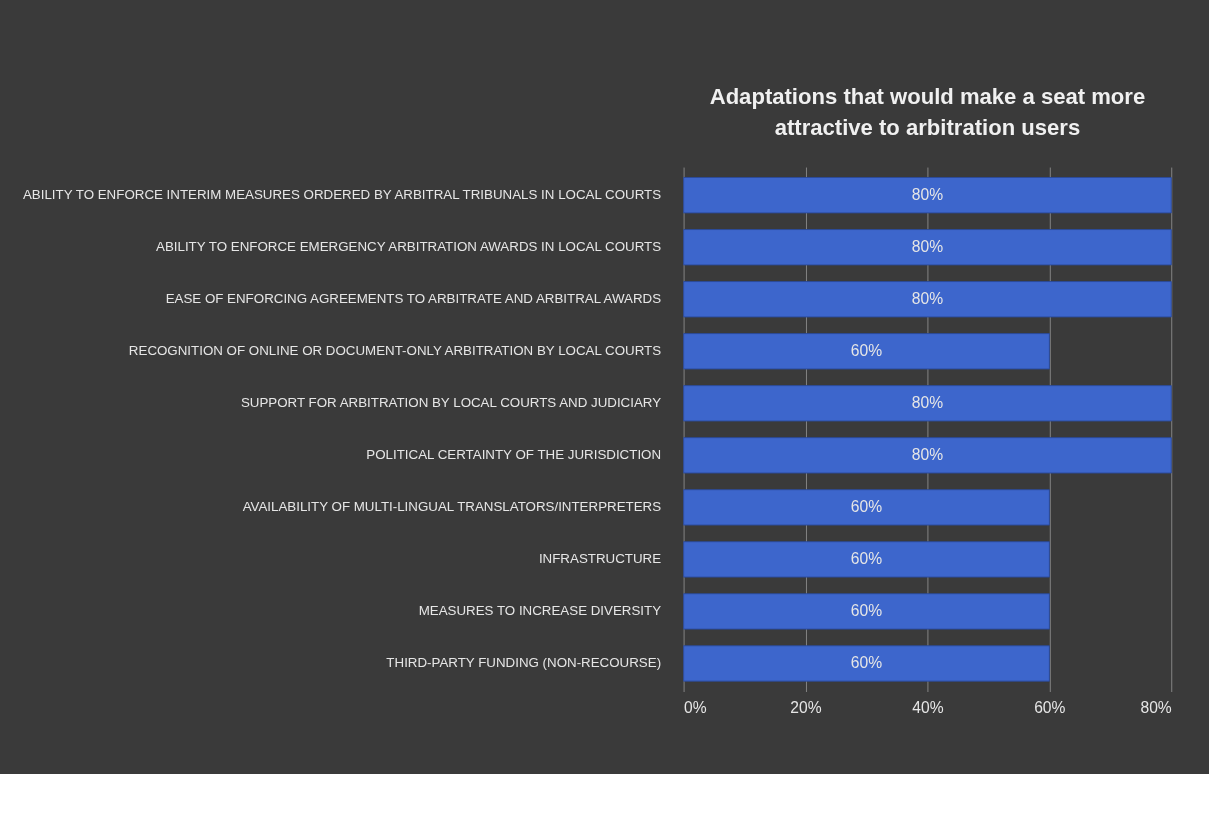 The height and width of the screenshot is (838, 1209). What do you see at coordinates (524, 663) in the screenshot?
I see `y-tick-label: THIRD-PARTY FUNDING (NON-RECOURSE)` at bounding box center [524, 663].